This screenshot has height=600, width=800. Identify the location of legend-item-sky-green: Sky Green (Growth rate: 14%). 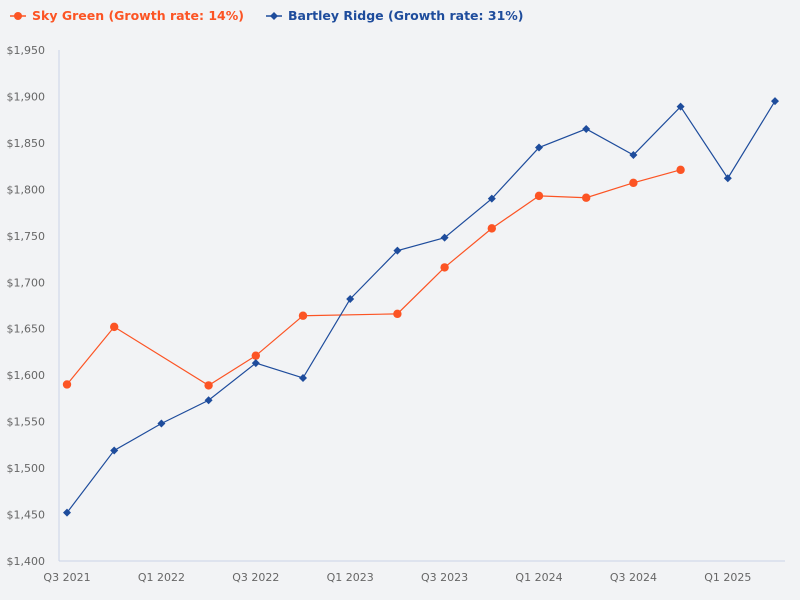
(127, 15).